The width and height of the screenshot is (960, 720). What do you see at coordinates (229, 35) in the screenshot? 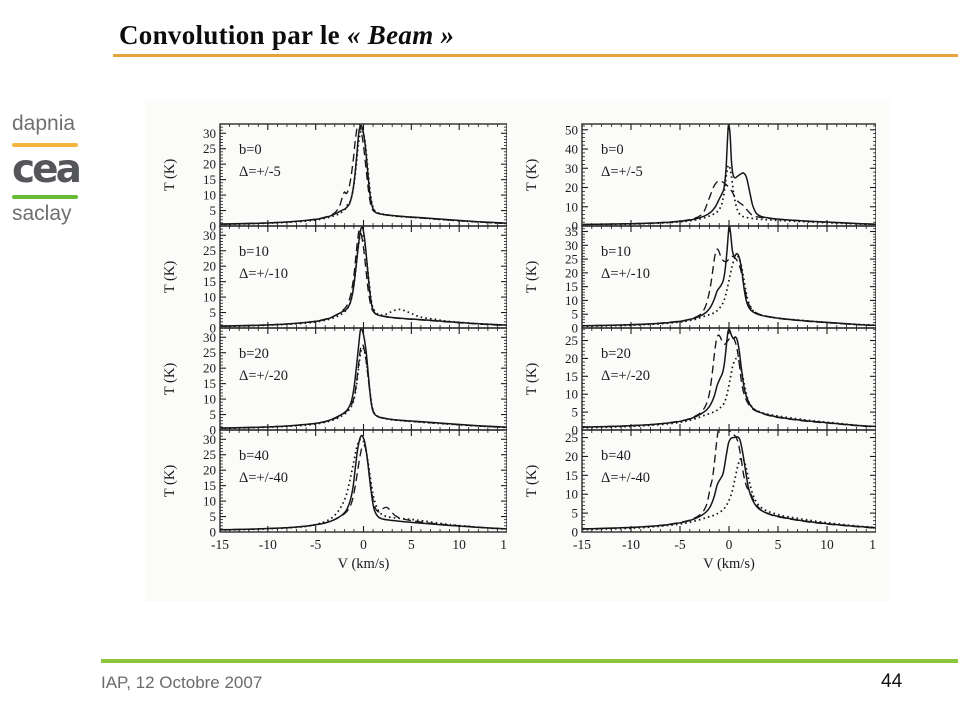
I see `slide-title-main: Convolution par le` at bounding box center [229, 35].